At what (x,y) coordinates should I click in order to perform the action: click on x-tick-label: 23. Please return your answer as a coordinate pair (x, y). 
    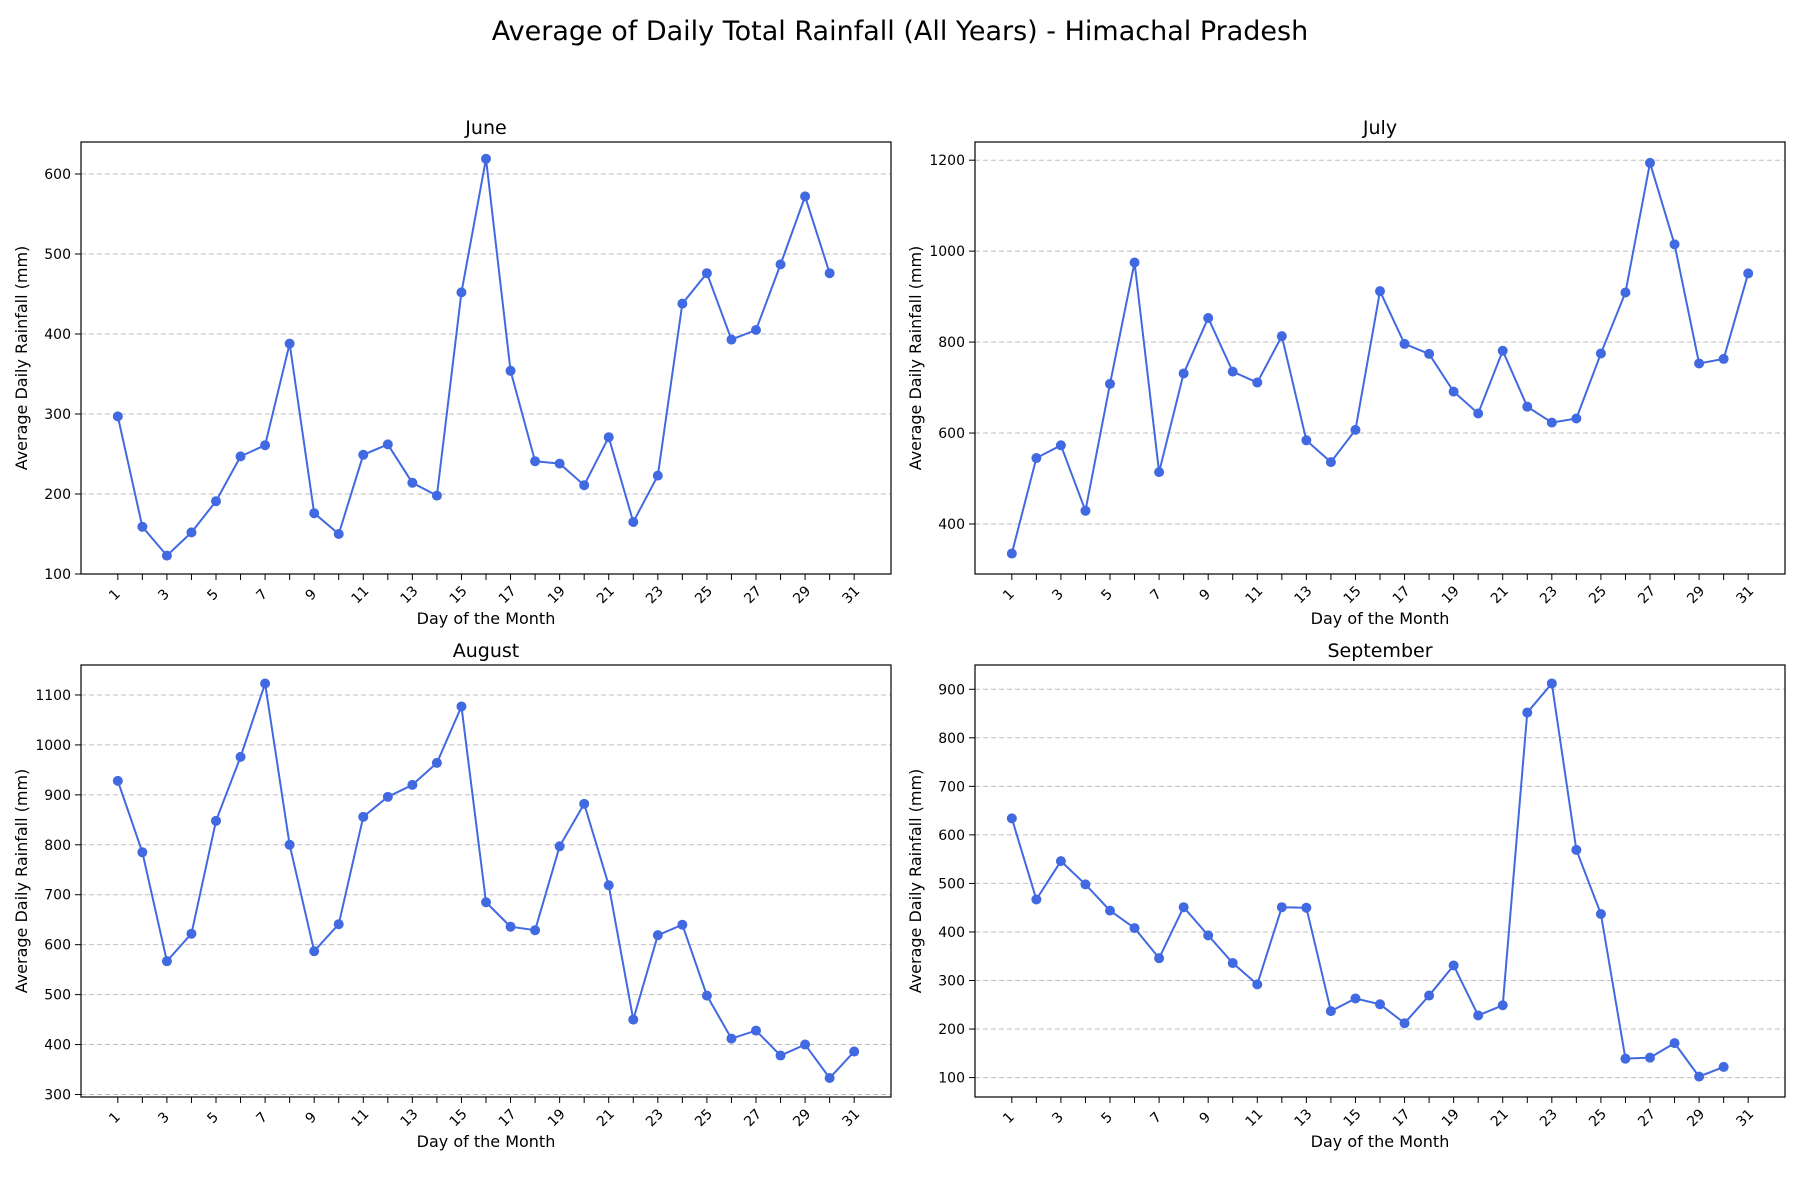
    Looking at the image, I should click on (655, 1118).